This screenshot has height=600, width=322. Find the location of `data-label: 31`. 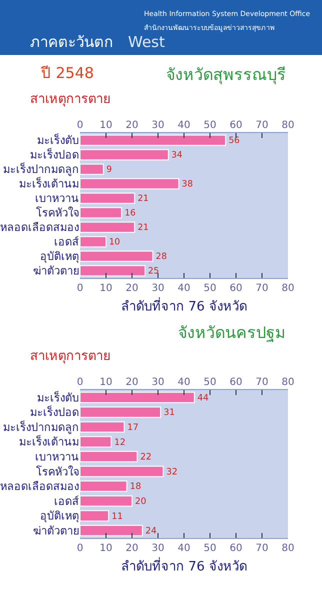

data-label: 31 is located at coordinates (169, 413).